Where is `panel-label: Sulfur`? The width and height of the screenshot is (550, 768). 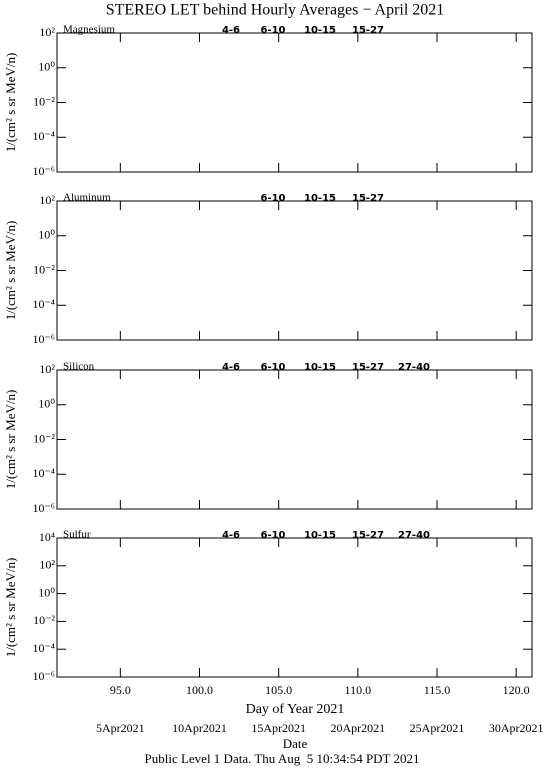 panel-label: Sulfur is located at coordinates (77, 535).